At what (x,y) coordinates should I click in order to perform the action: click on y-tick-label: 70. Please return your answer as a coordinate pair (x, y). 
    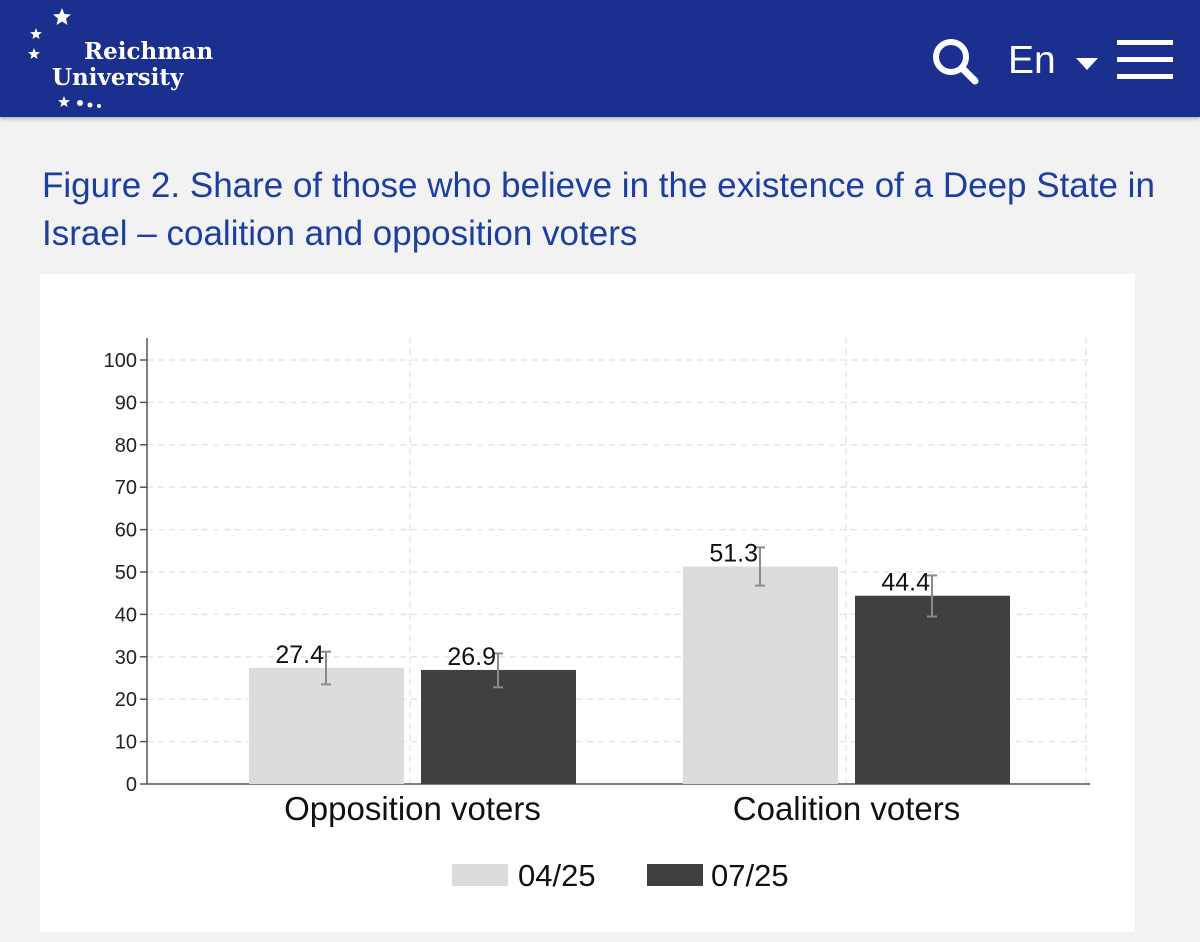
    Looking at the image, I should click on (126, 488).